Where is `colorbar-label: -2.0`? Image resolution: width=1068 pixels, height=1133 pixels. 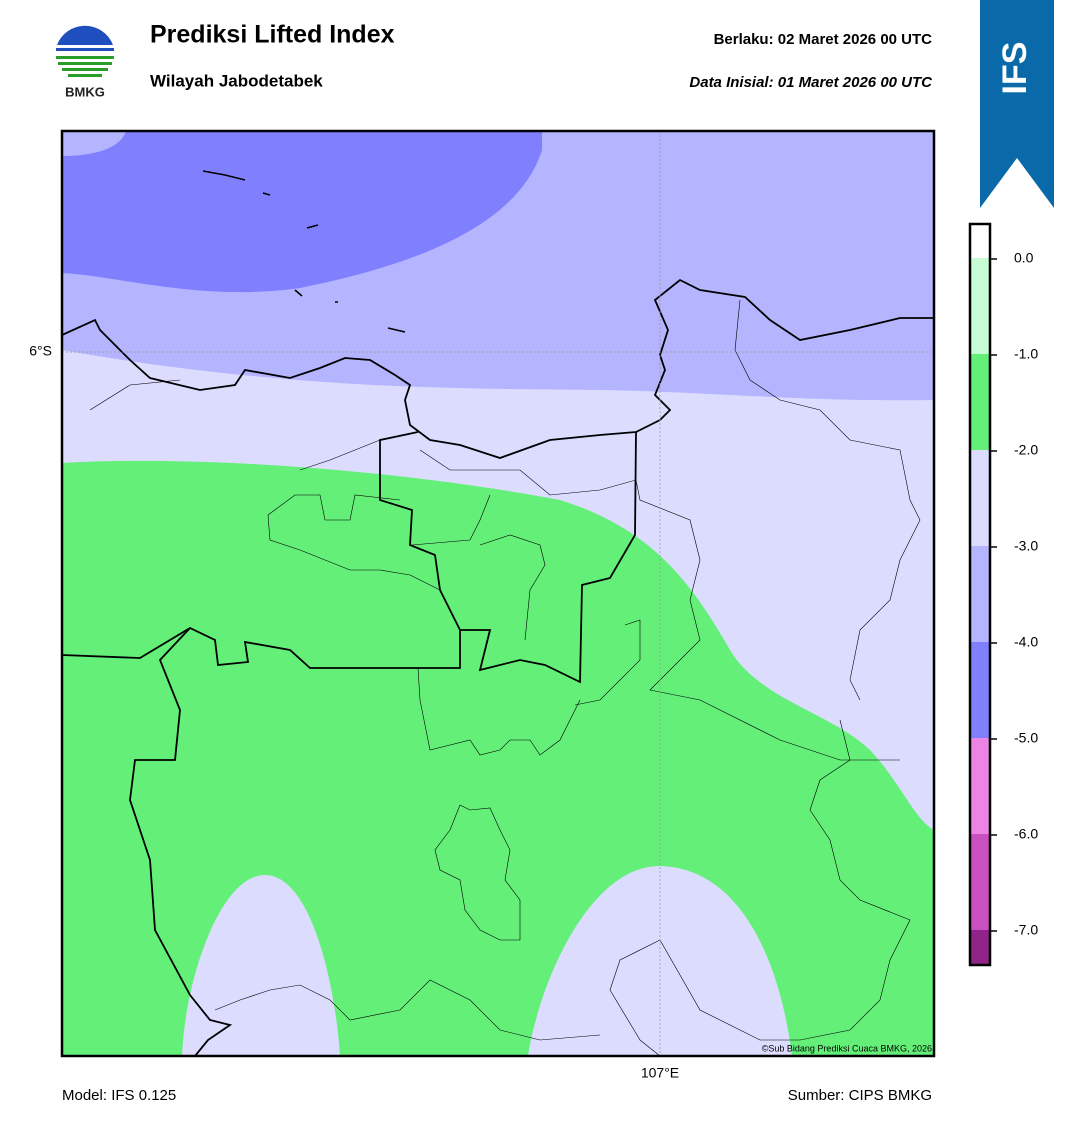 colorbar-label: -2.0 is located at coordinates (1026, 450).